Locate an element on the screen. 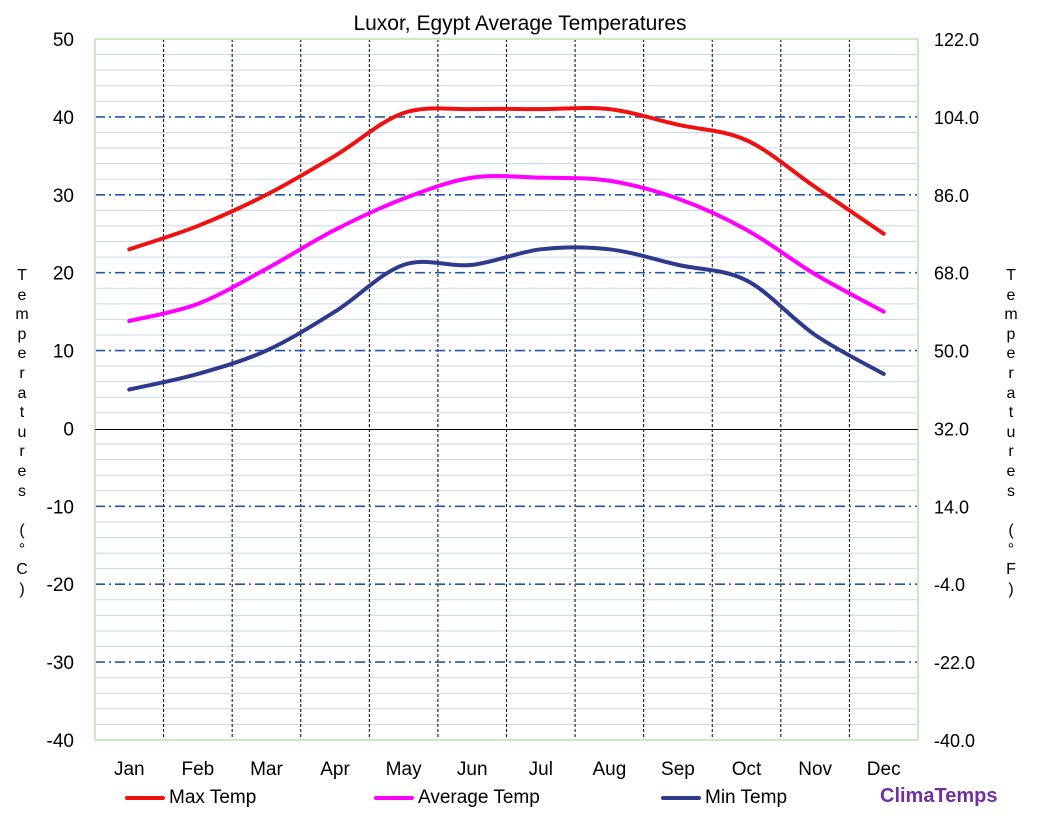 This screenshot has width=1037, height=821. legend-label-average: Average Temp is located at coordinates (479, 797).